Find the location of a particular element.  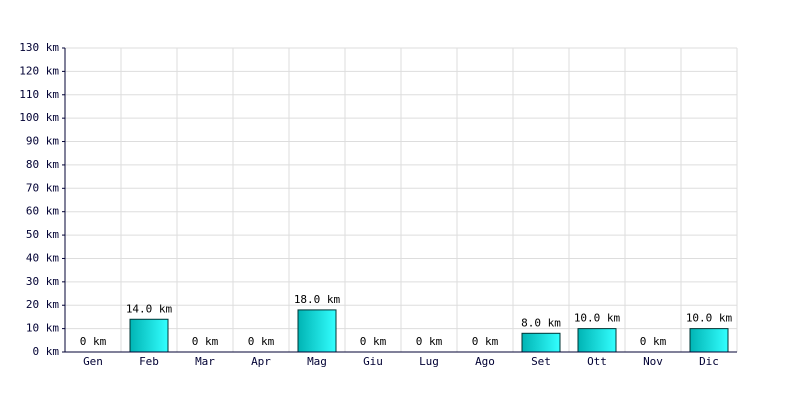

y-tick-label: 90 km is located at coordinates (42, 141).